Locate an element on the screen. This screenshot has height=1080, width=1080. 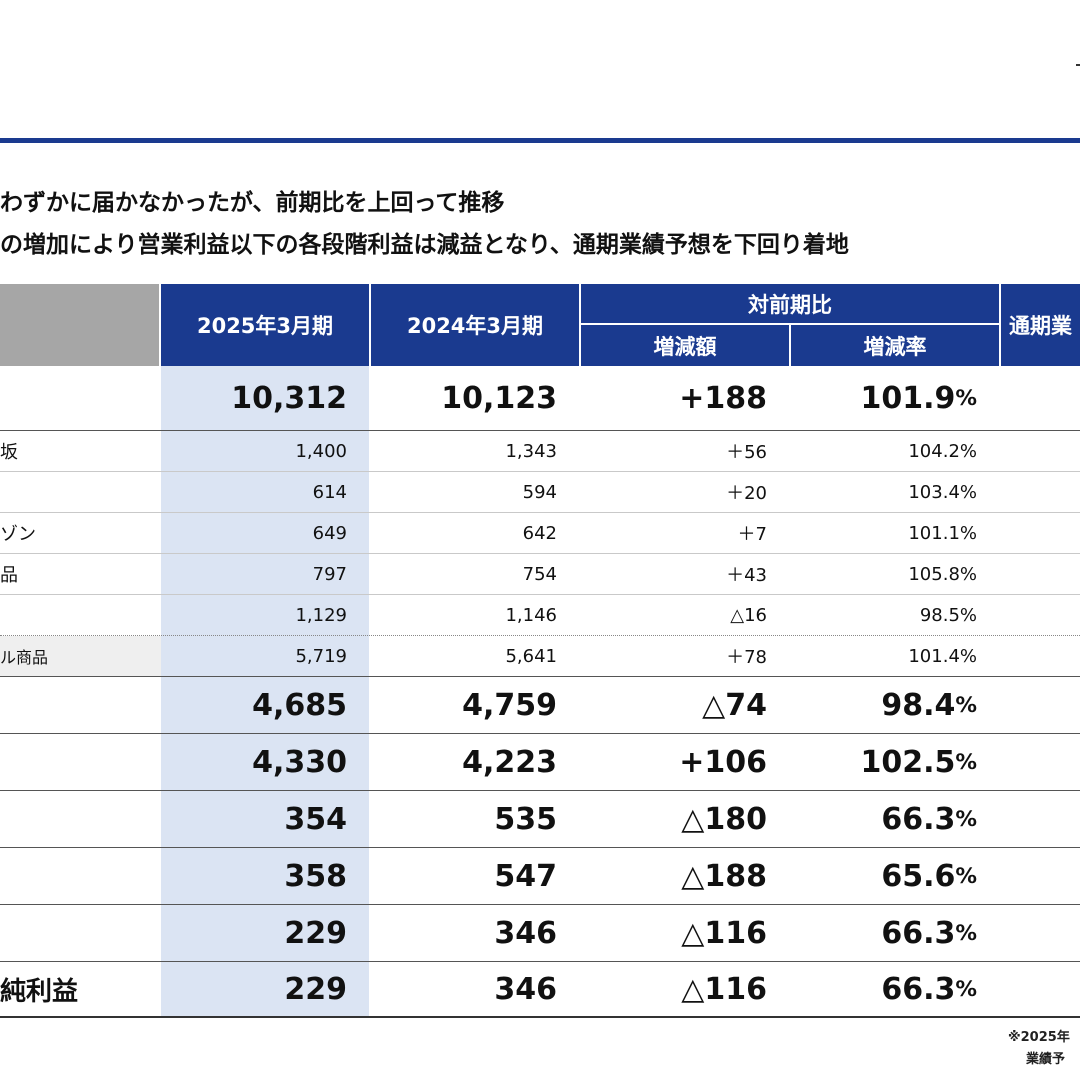
cell-change: +106 is located at coordinates (723, 762).